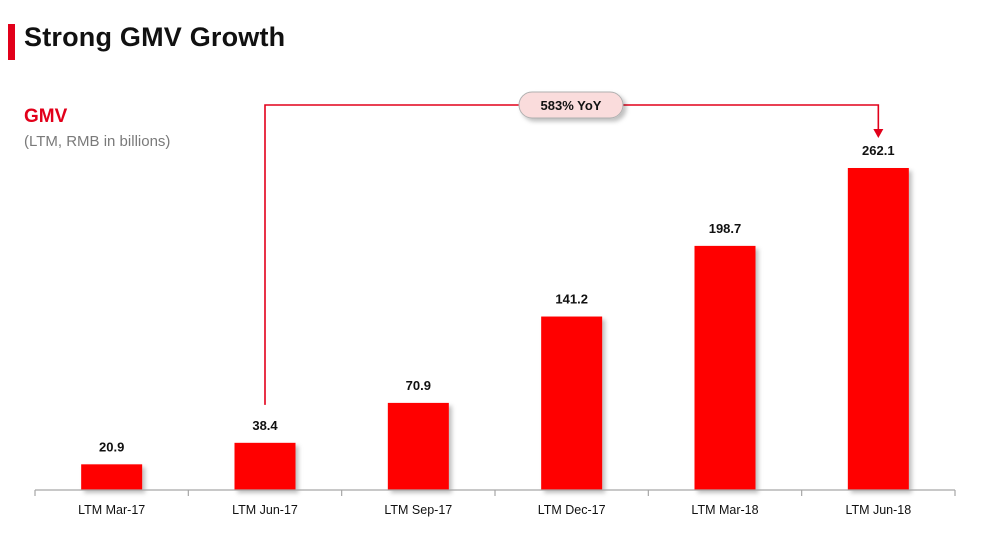 This screenshot has width=1000, height=545. Describe the element at coordinates (878, 510) in the screenshot. I see `x-tick-label: LTM Jun-18` at that location.